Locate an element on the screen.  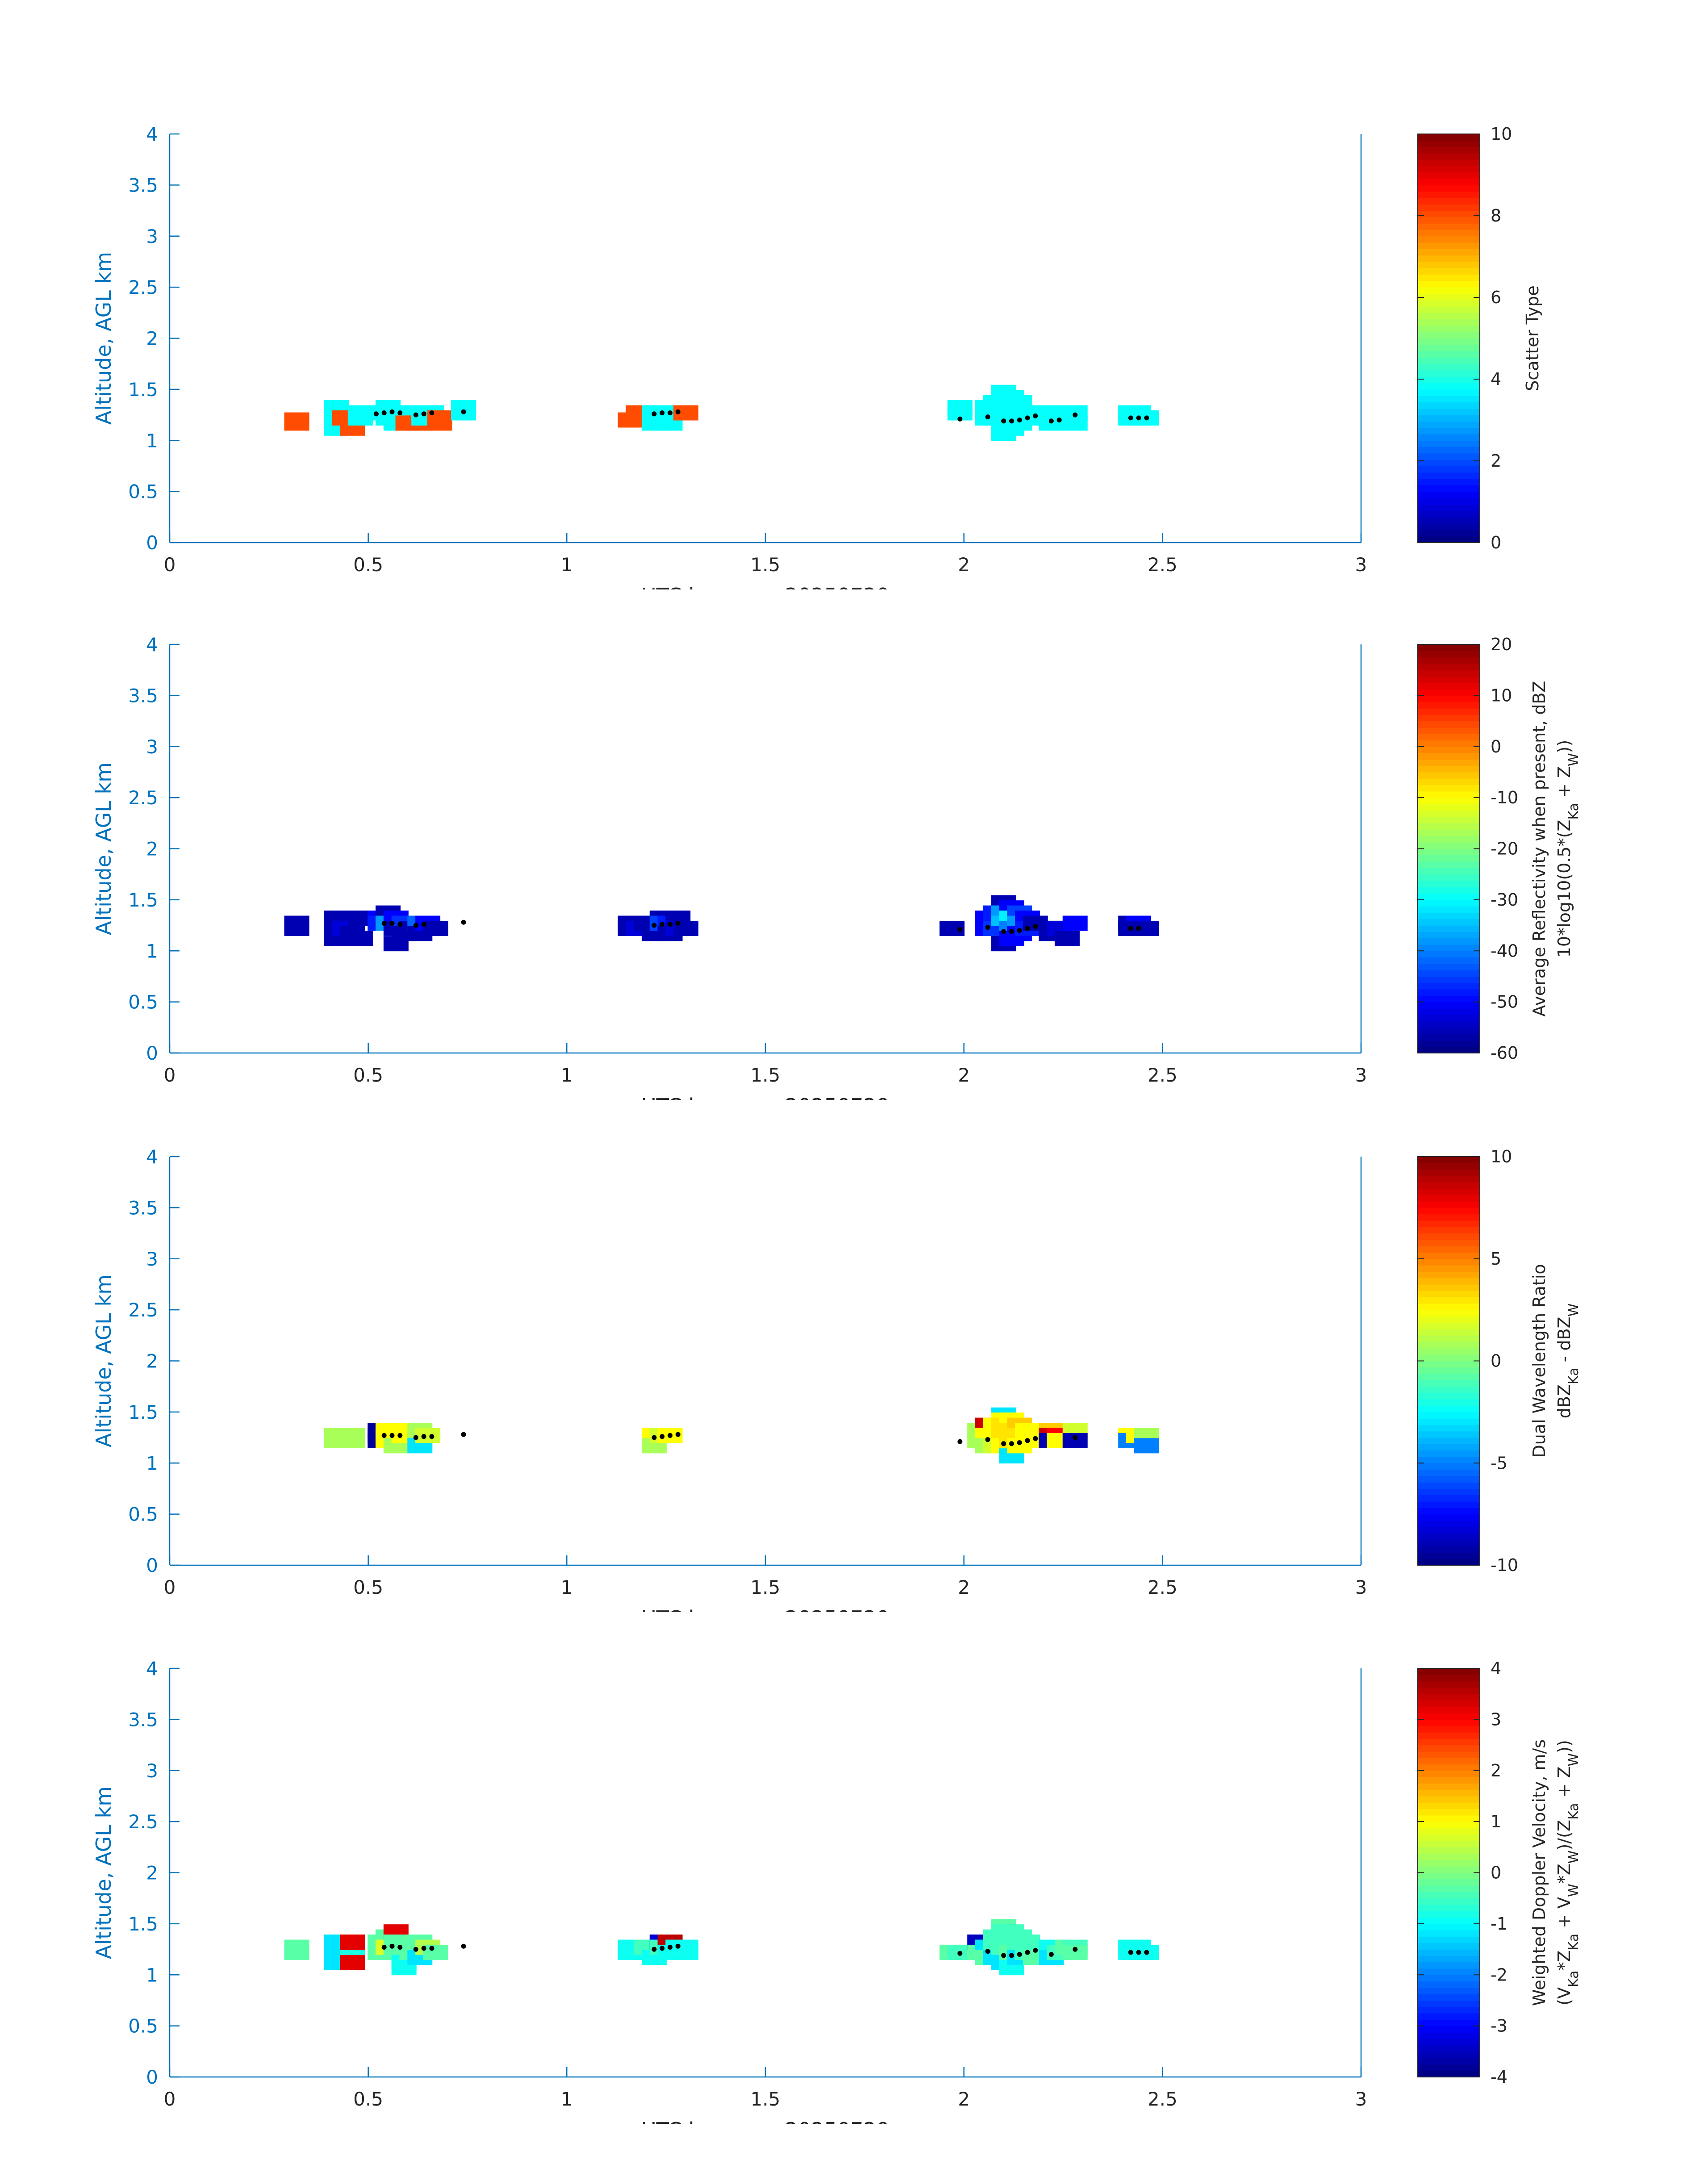
x-tick-label: 2.5 is located at coordinates (1163, 2099).